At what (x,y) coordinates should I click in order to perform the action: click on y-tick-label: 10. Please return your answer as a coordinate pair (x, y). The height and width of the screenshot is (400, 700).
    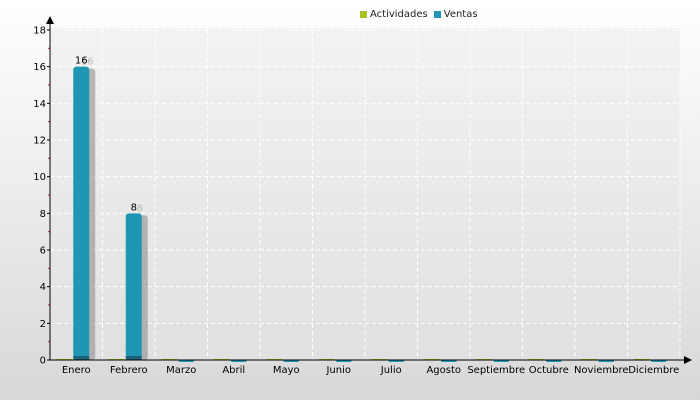
    Looking at the image, I should click on (39, 177).